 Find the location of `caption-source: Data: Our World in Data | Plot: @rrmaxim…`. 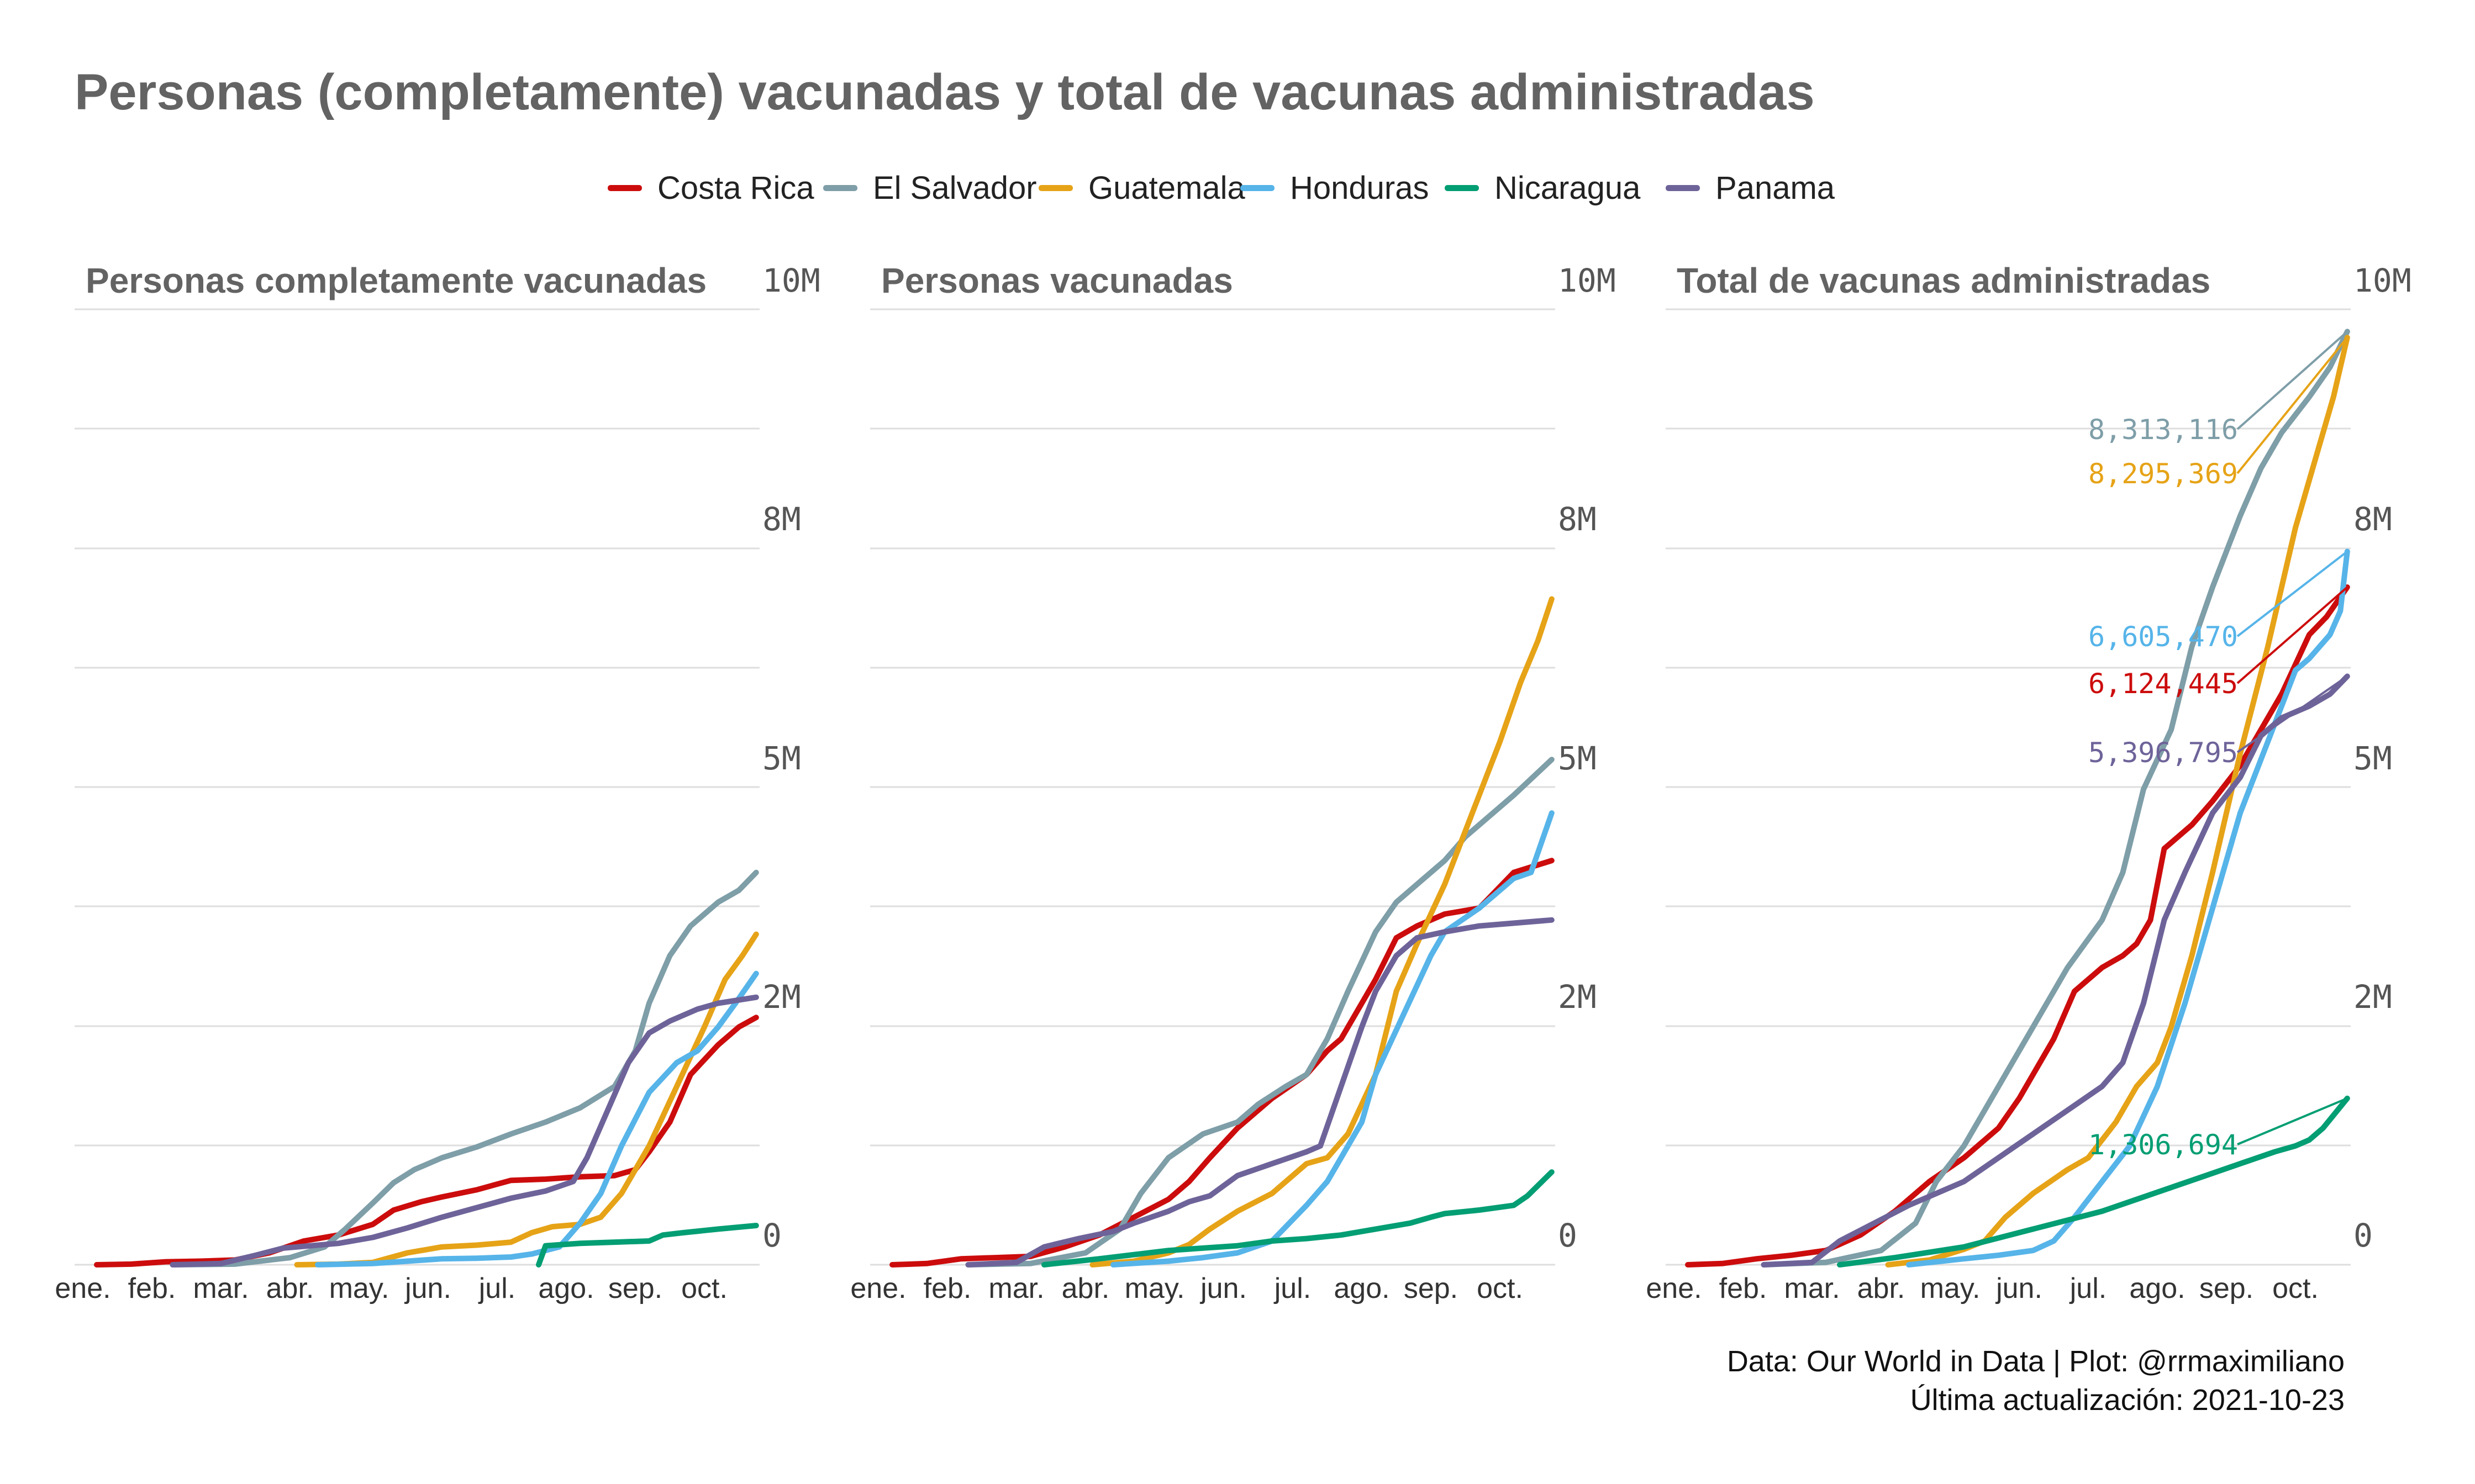

caption-source: Data: Our World in Data | Plot: @rrmaxim… is located at coordinates (2035, 1362).